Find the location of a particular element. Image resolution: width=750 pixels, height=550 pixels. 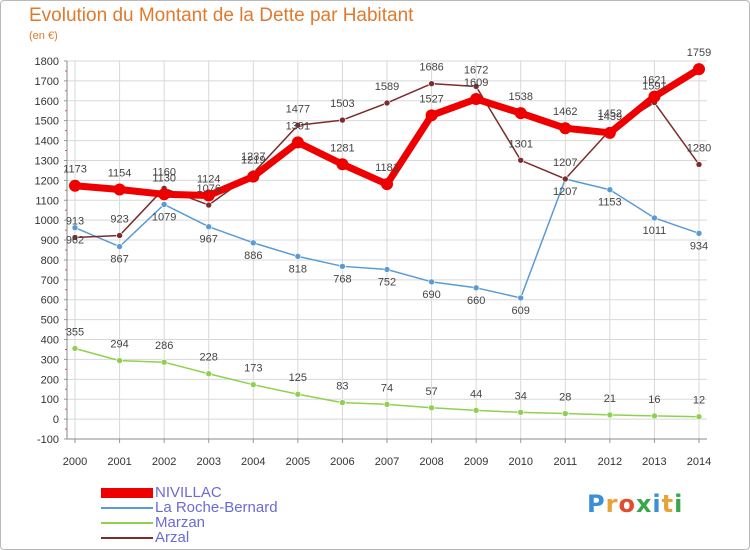

y-tick-label: 1800 is located at coordinates (47, 62).